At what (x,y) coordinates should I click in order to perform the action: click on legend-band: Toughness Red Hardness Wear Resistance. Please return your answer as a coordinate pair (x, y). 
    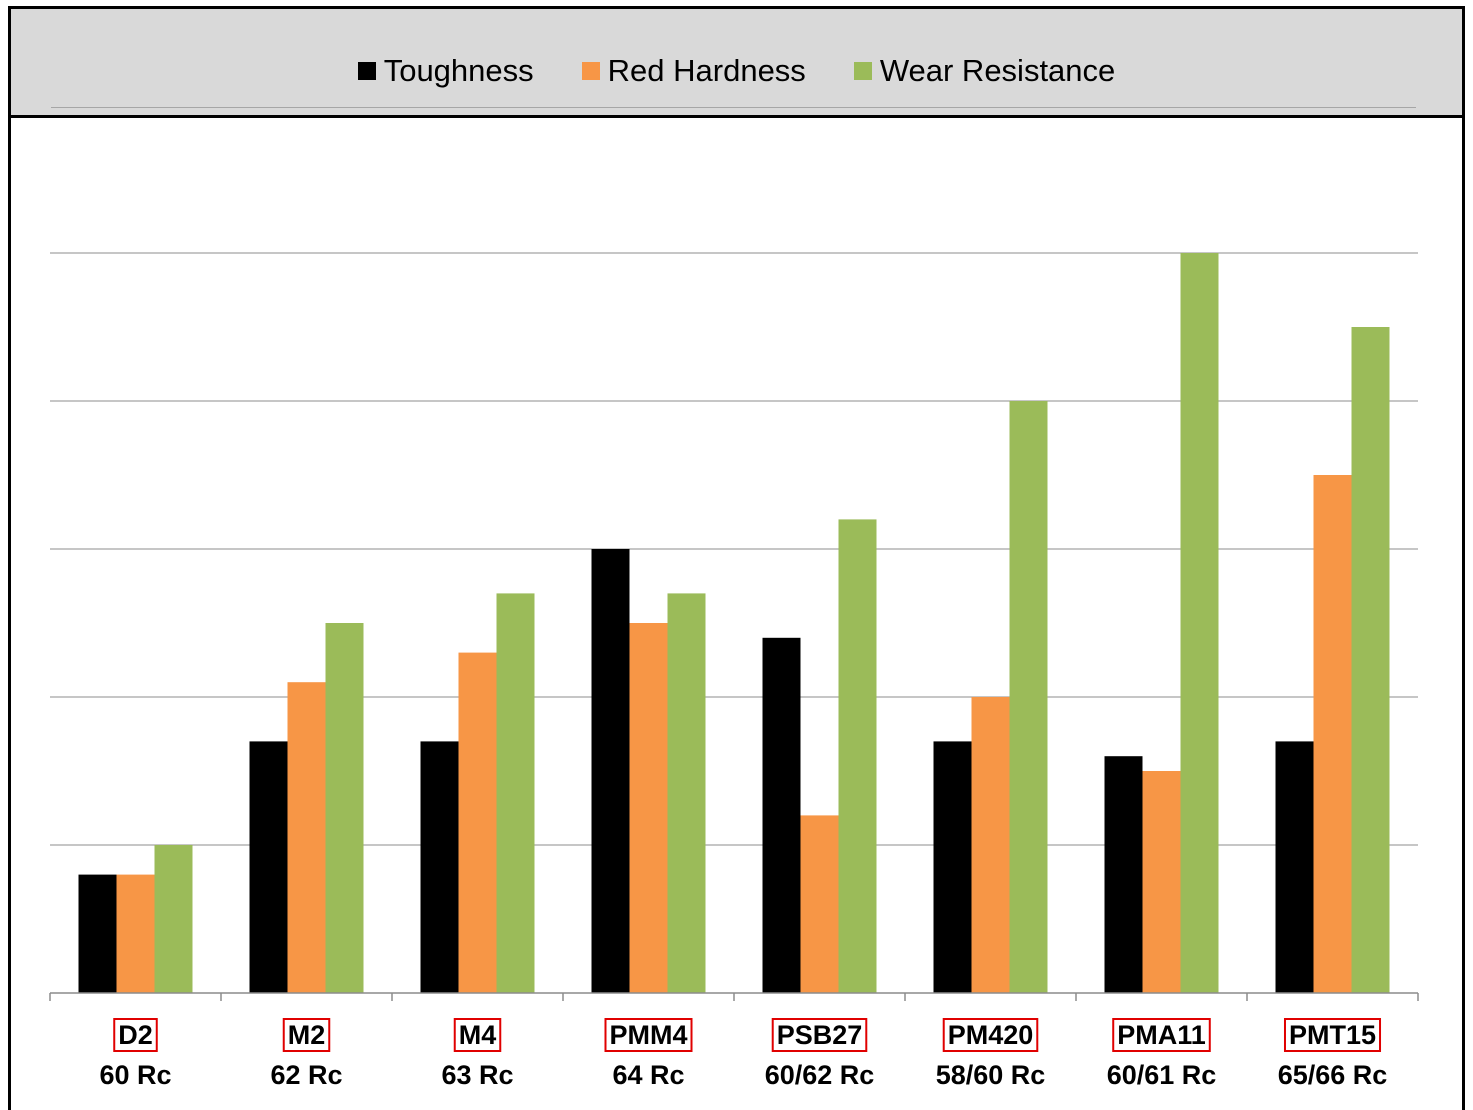
    Looking at the image, I should click on (736, 63).